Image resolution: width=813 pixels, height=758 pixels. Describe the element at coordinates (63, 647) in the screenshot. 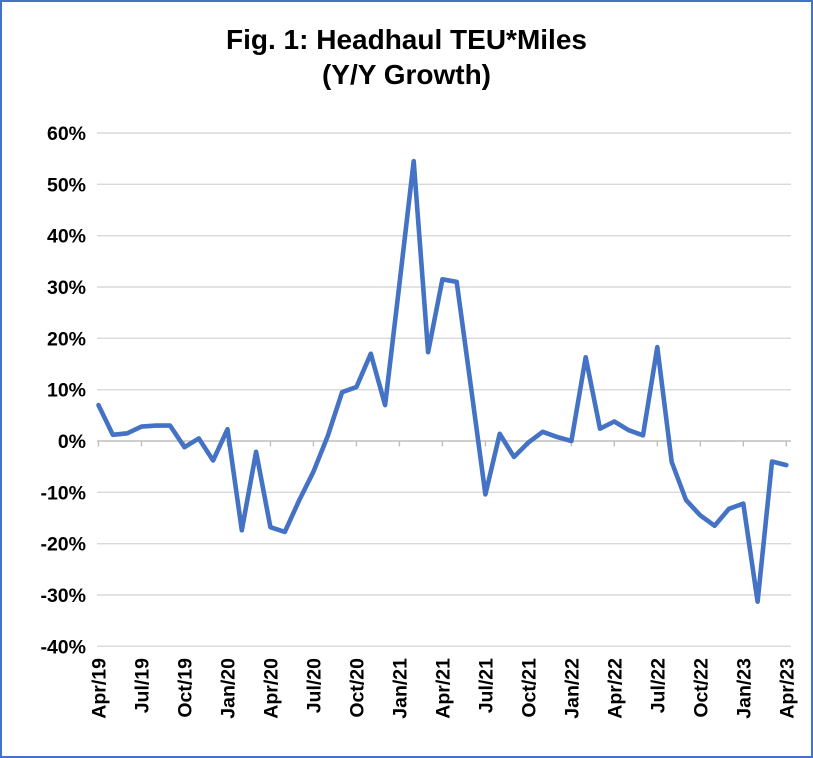

I see `y-tick-label: -40%` at that location.